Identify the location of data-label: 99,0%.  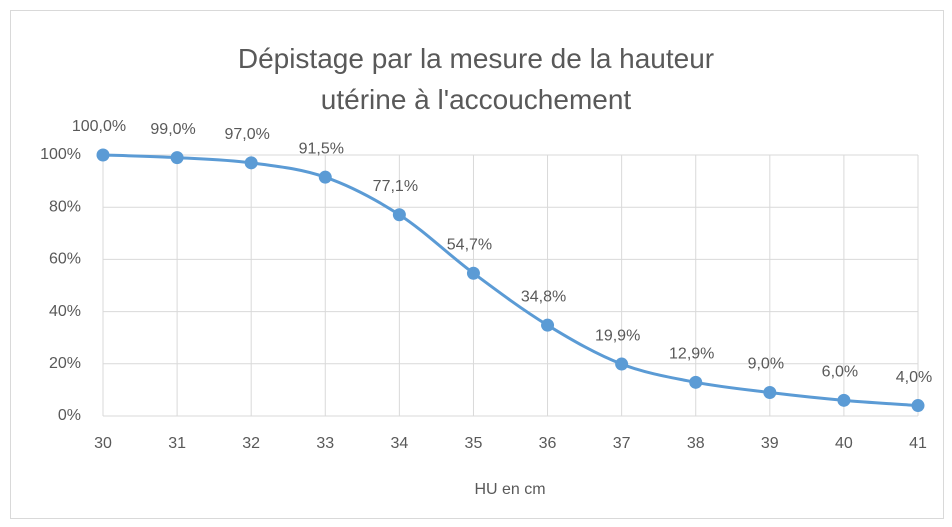
(172, 129).